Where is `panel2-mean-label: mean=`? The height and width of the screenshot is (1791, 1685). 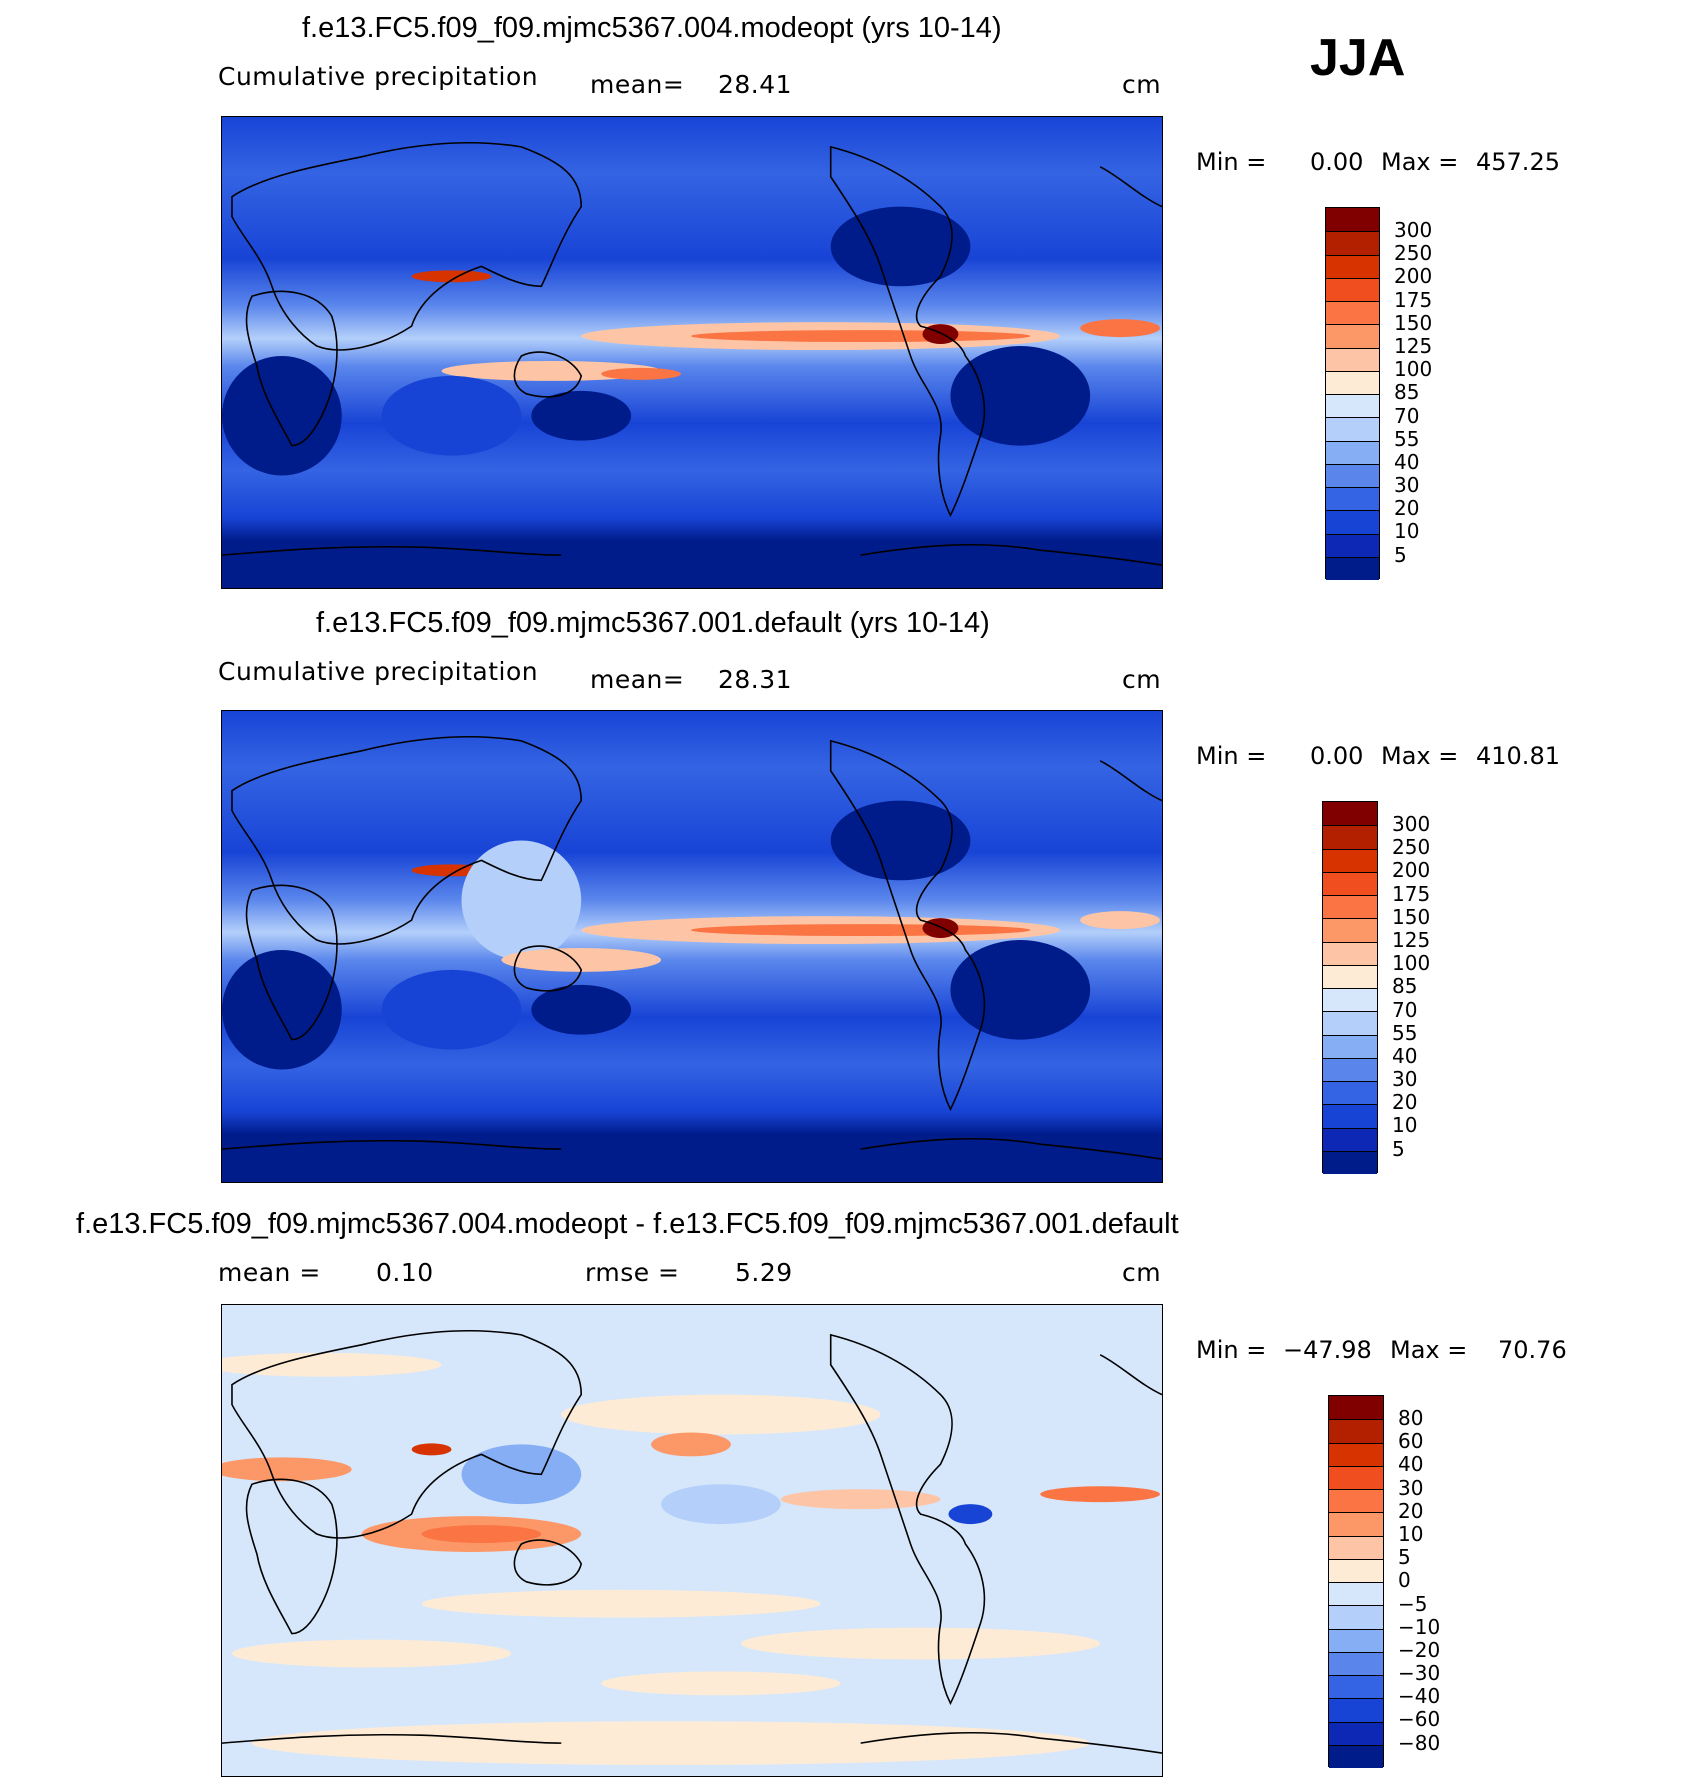 panel2-mean-label: mean= is located at coordinates (637, 679).